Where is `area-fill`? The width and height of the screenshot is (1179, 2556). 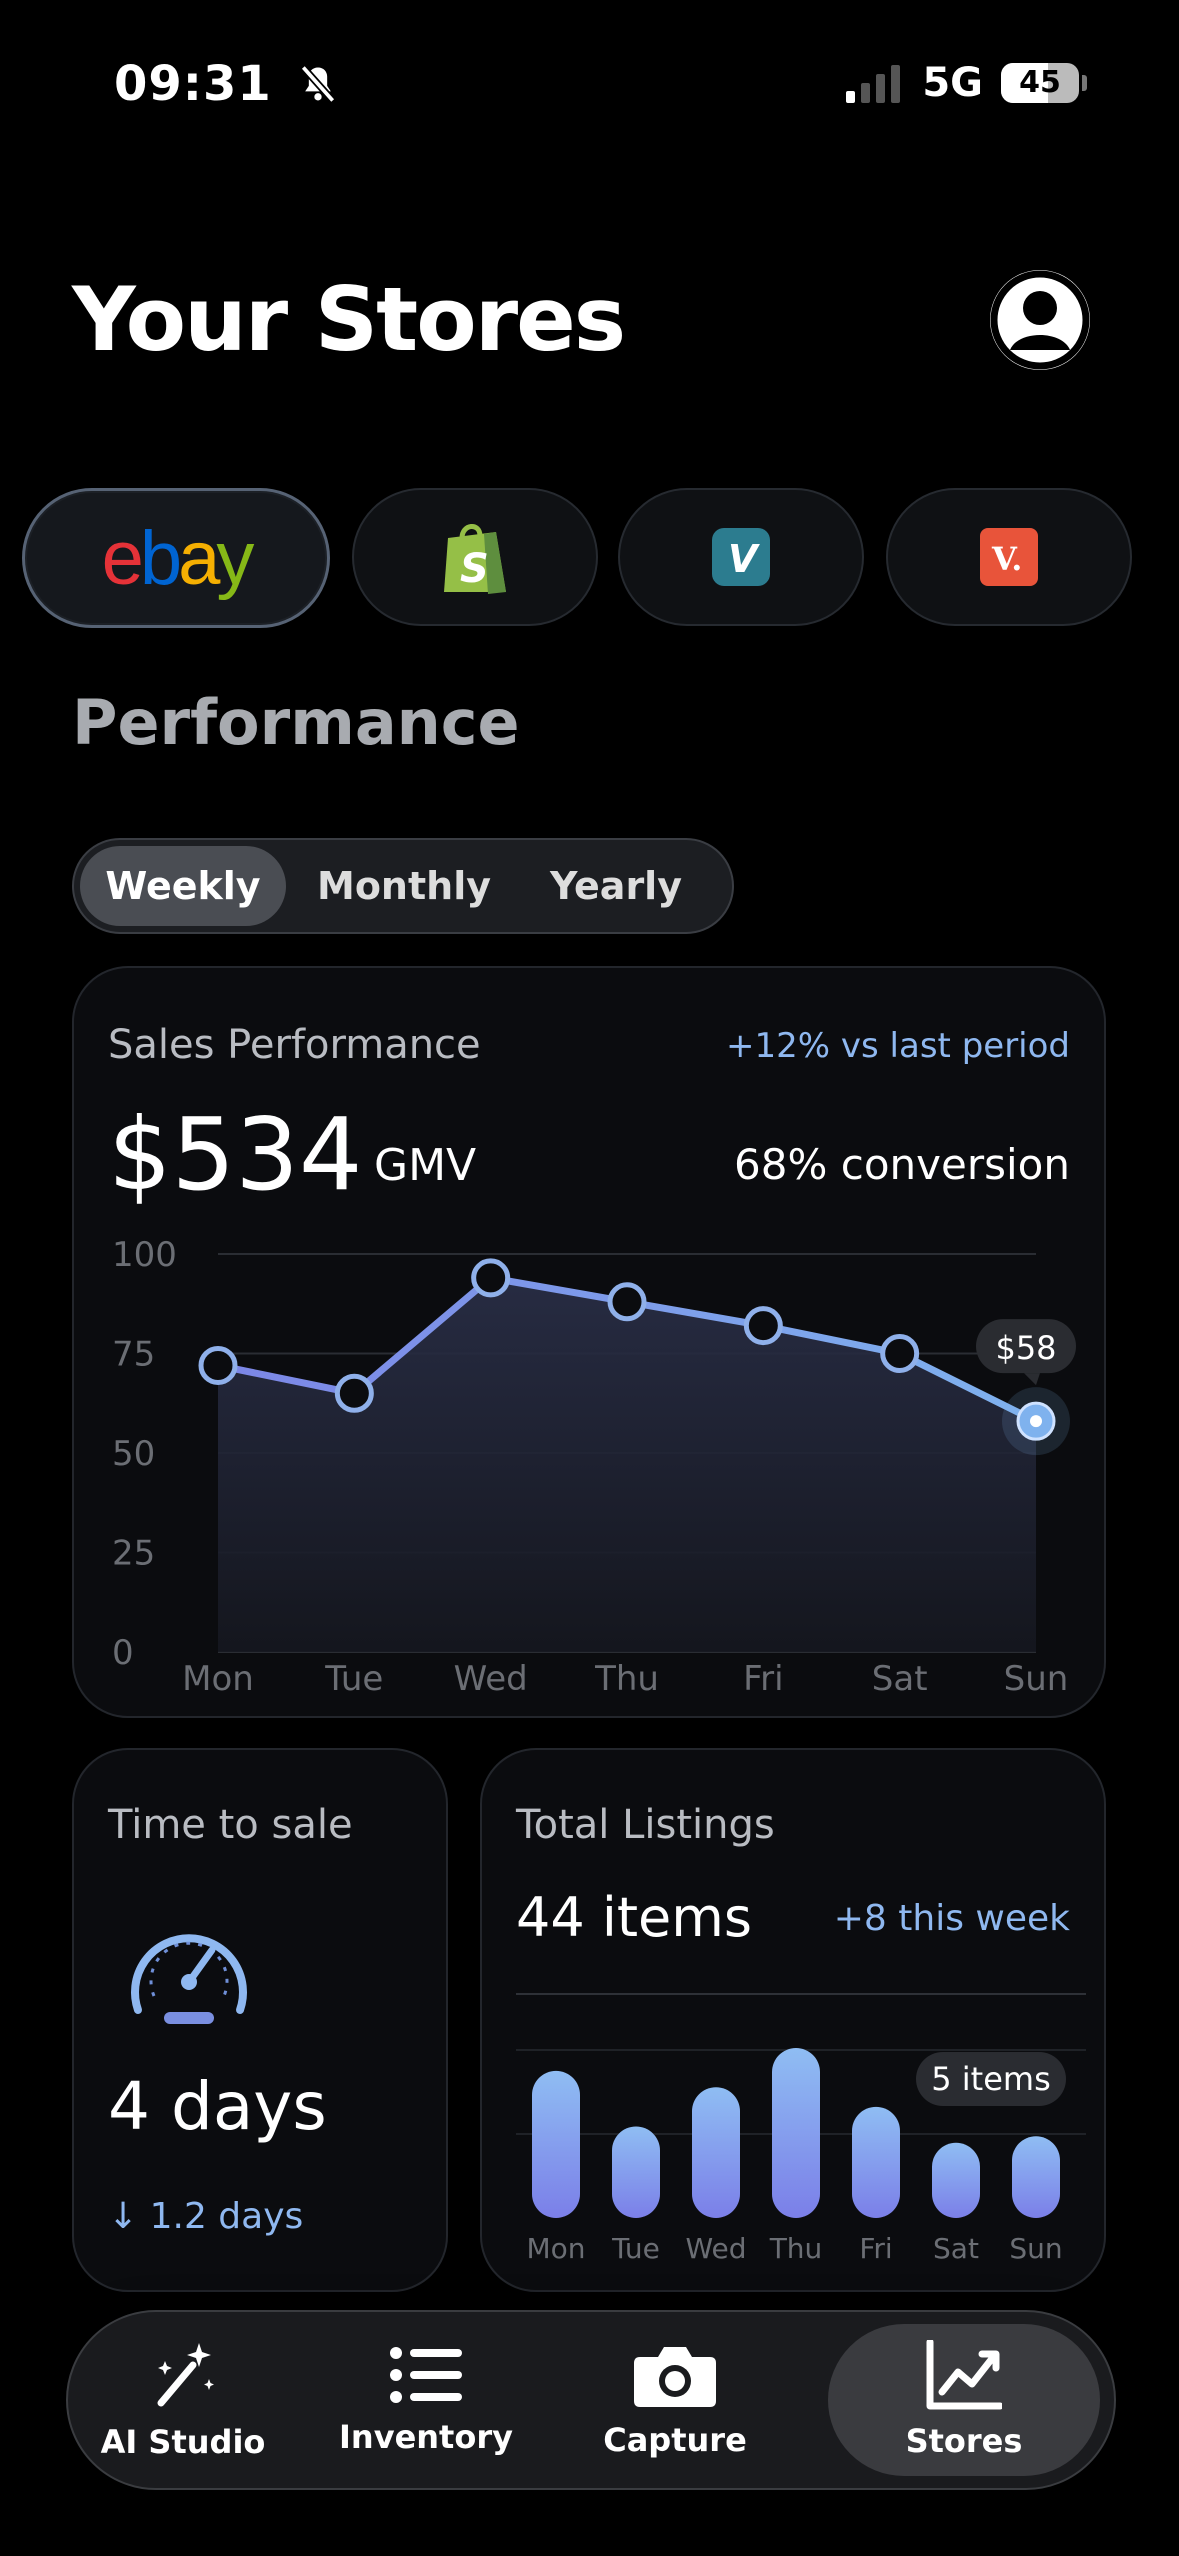
area-fill is located at coordinates (627, 1464).